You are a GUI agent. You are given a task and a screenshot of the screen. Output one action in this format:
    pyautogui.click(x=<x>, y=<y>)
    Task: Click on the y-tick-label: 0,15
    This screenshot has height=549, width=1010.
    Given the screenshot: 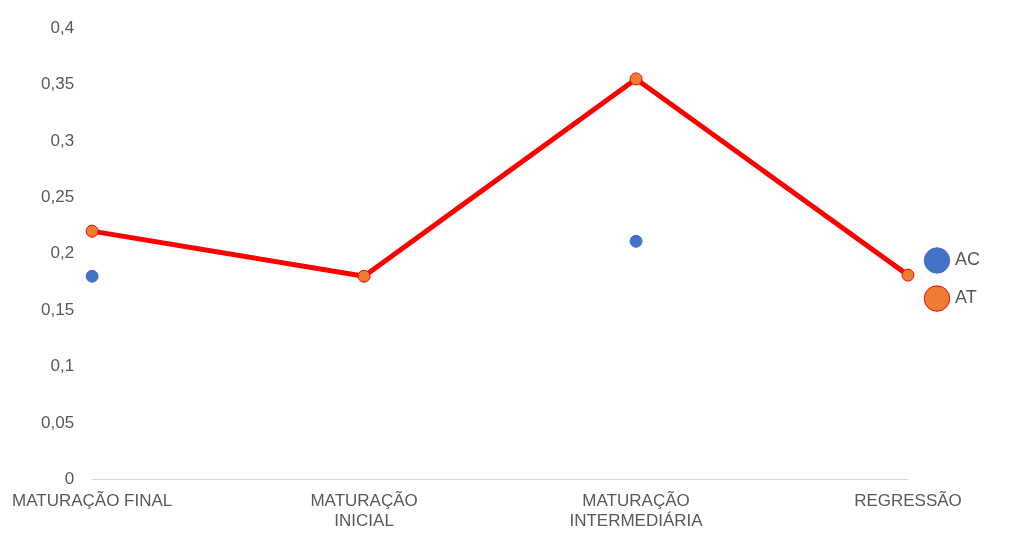 What is the action you would take?
    pyautogui.click(x=58, y=309)
    